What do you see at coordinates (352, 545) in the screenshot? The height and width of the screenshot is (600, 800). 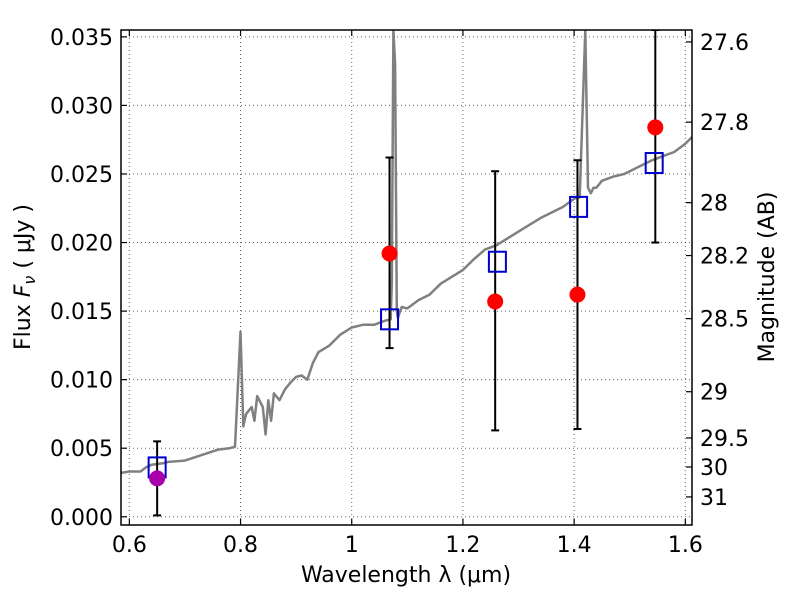 I see `x-tick-label: 1` at bounding box center [352, 545].